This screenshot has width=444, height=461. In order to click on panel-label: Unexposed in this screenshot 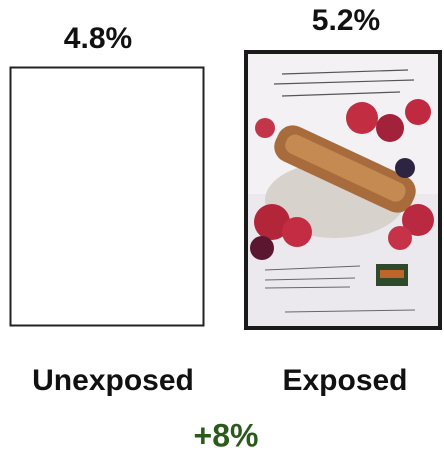, I will do `click(113, 380)`.